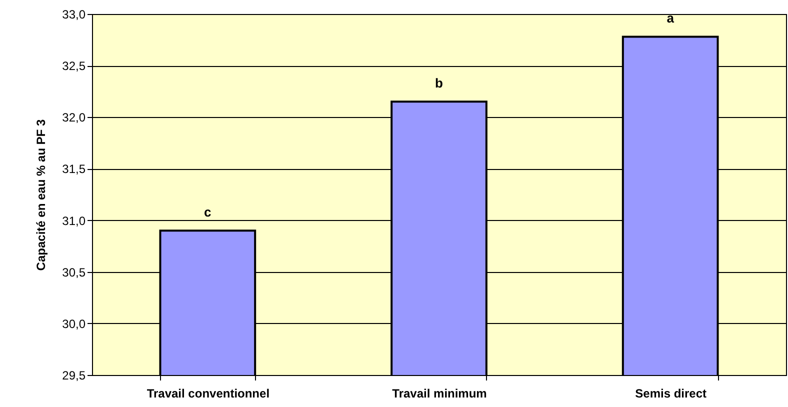  I want to click on y-tick-label: 33,0, so click(74, 15).